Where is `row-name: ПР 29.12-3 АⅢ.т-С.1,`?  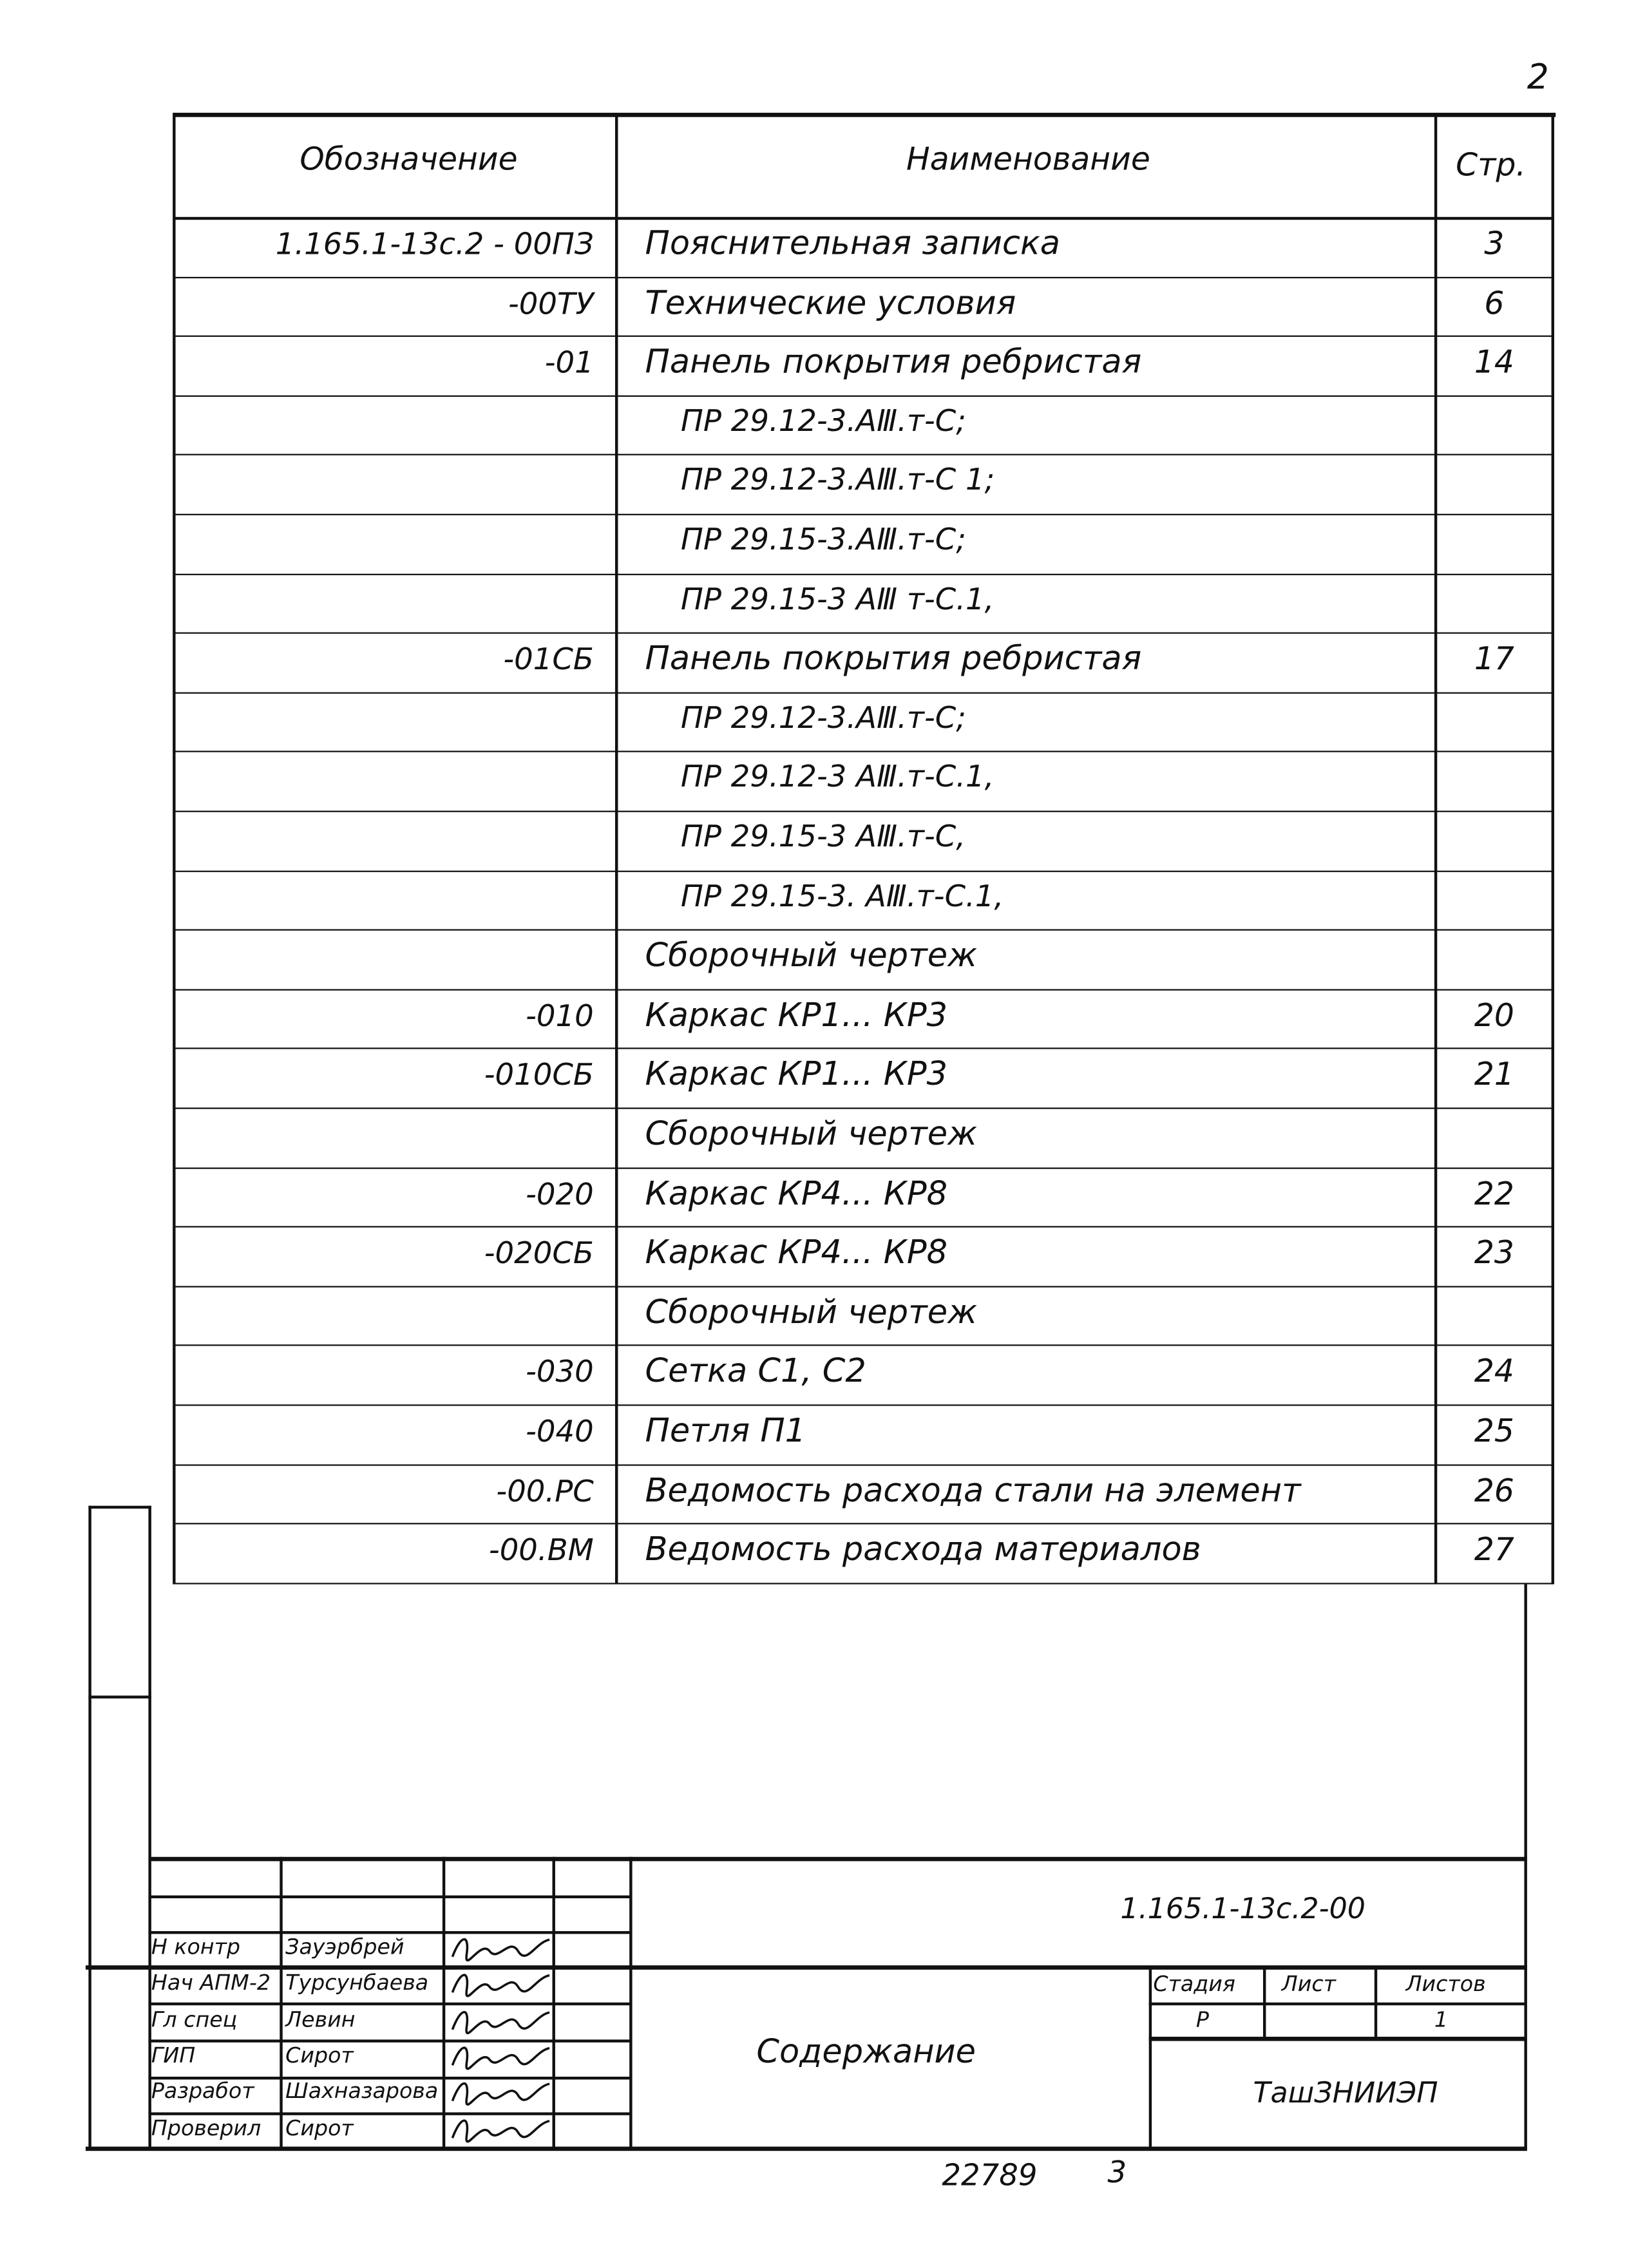
row-name: ПР 29.12-3 АⅢ.т-С.1, is located at coordinates (837, 776).